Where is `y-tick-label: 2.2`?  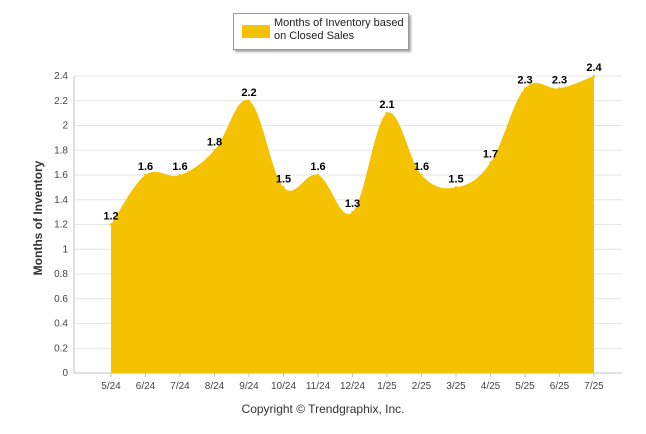 y-tick-label: 2.2 is located at coordinates (61, 101).